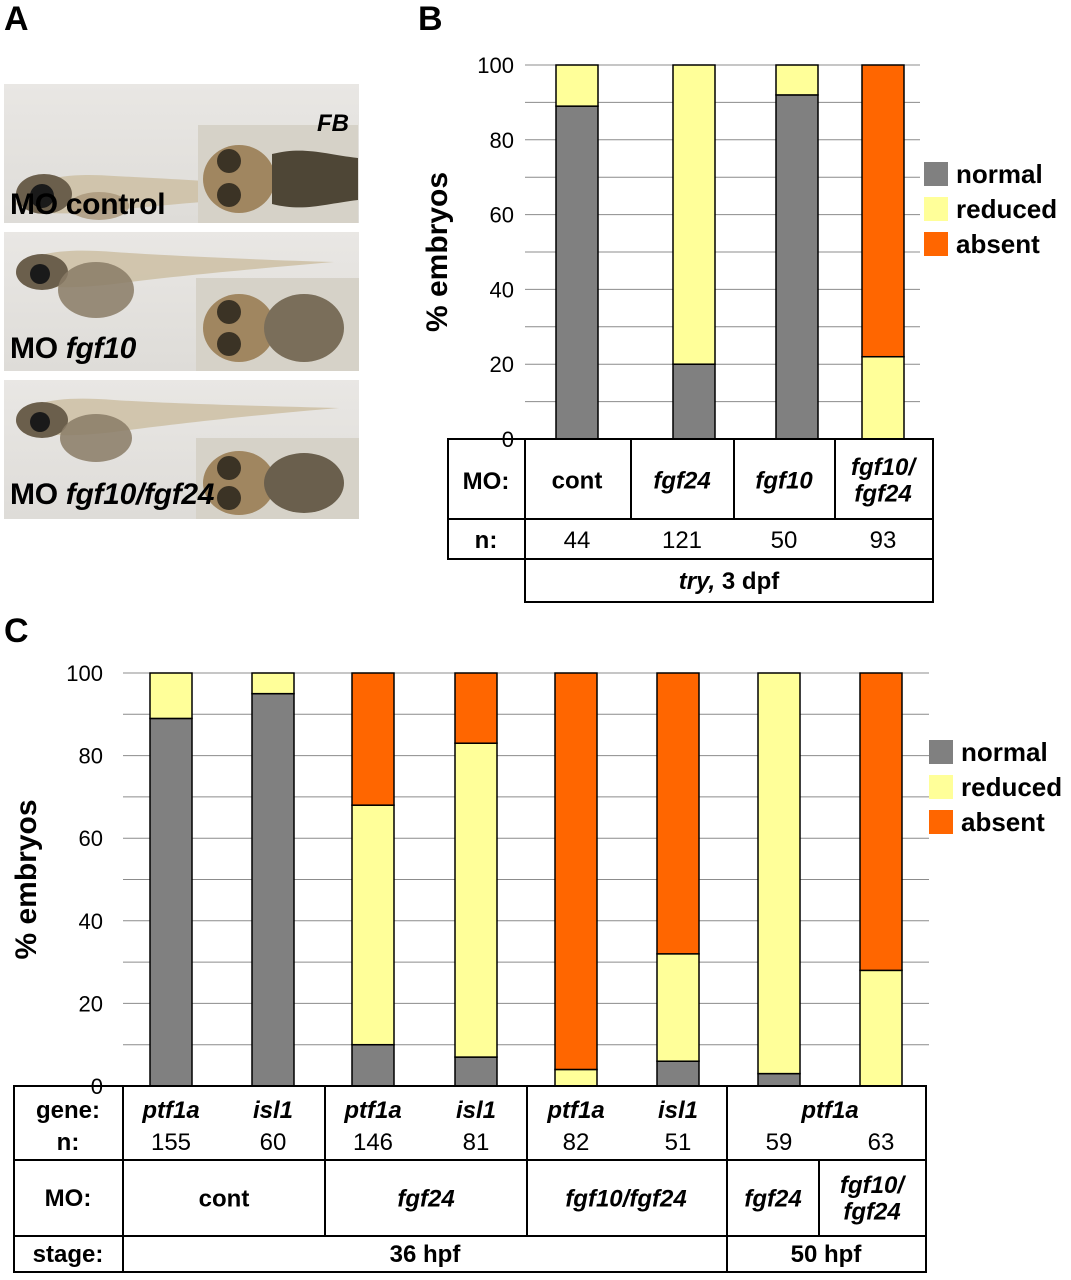 The width and height of the screenshot is (1071, 1280). What do you see at coordinates (883, 540) in the screenshot?
I see `table-b-n-value: 93` at bounding box center [883, 540].